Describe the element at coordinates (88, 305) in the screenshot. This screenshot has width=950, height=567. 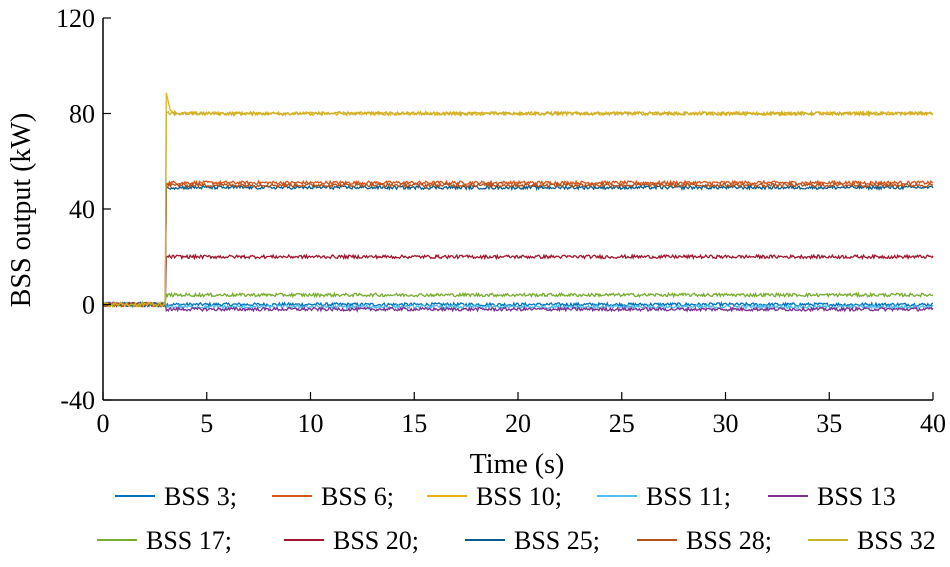
I see `y-tick-label: 0` at that location.